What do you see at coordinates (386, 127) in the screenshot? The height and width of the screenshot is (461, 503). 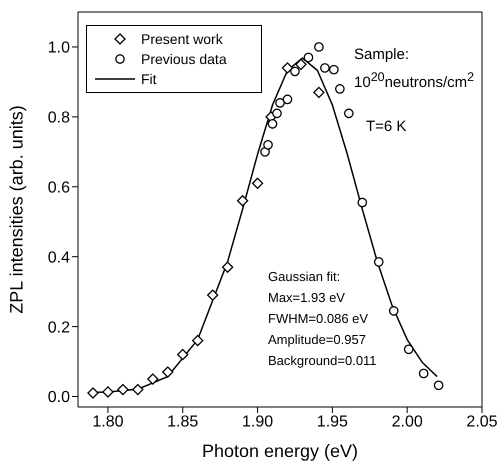 I see `annotation: T=6 K` at bounding box center [386, 127].